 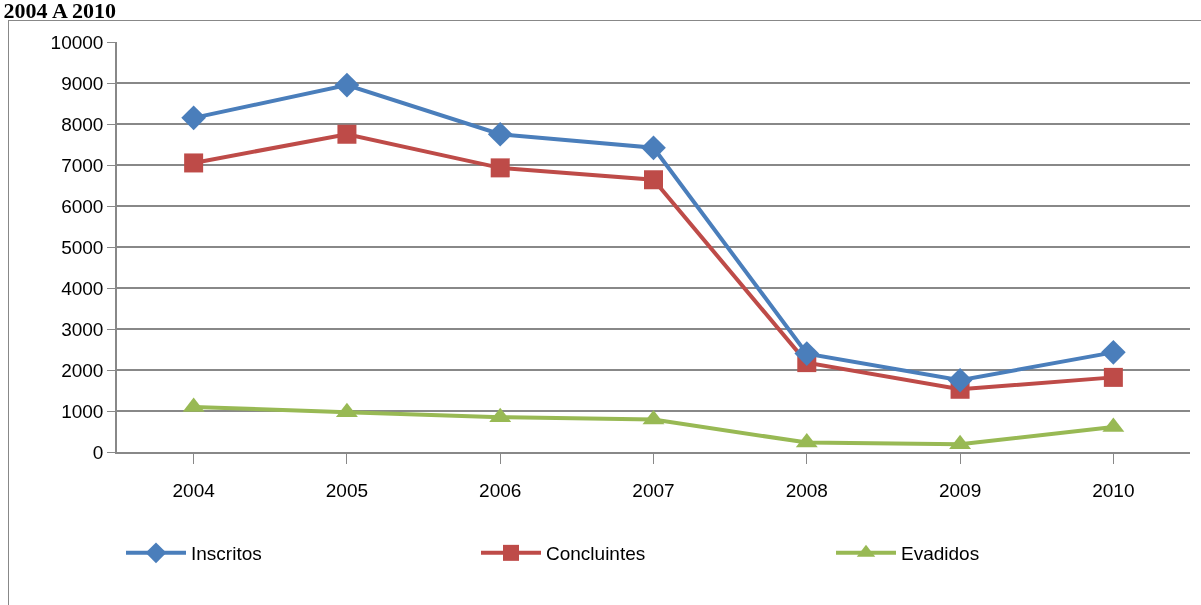 I want to click on y-tick-label: 1000, so click(x=82, y=411).